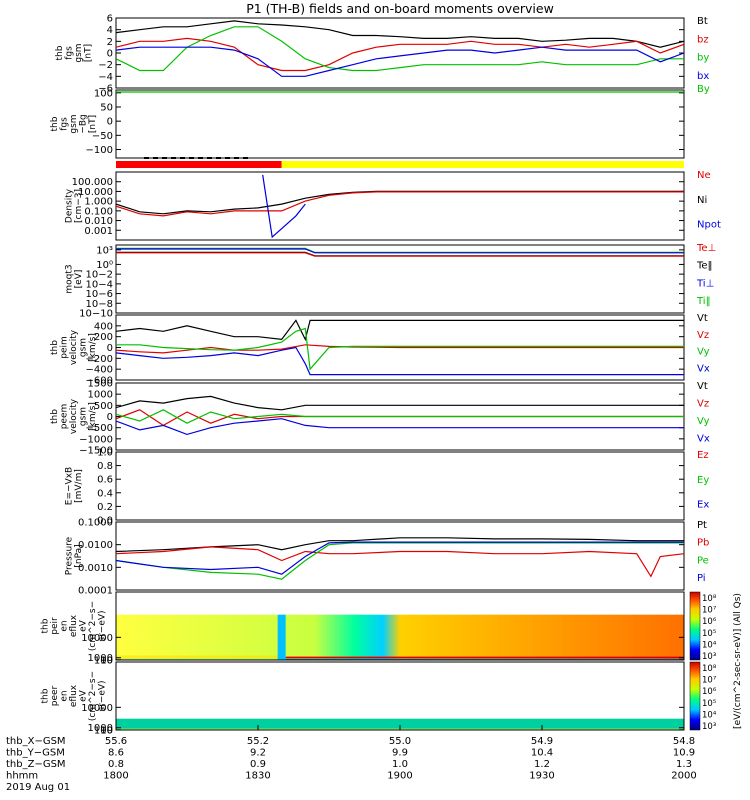 The width and height of the screenshot is (750, 800). What do you see at coordinates (99, 284) in the screenshot?
I see `y-tick-label: 10−4` at bounding box center [99, 284].